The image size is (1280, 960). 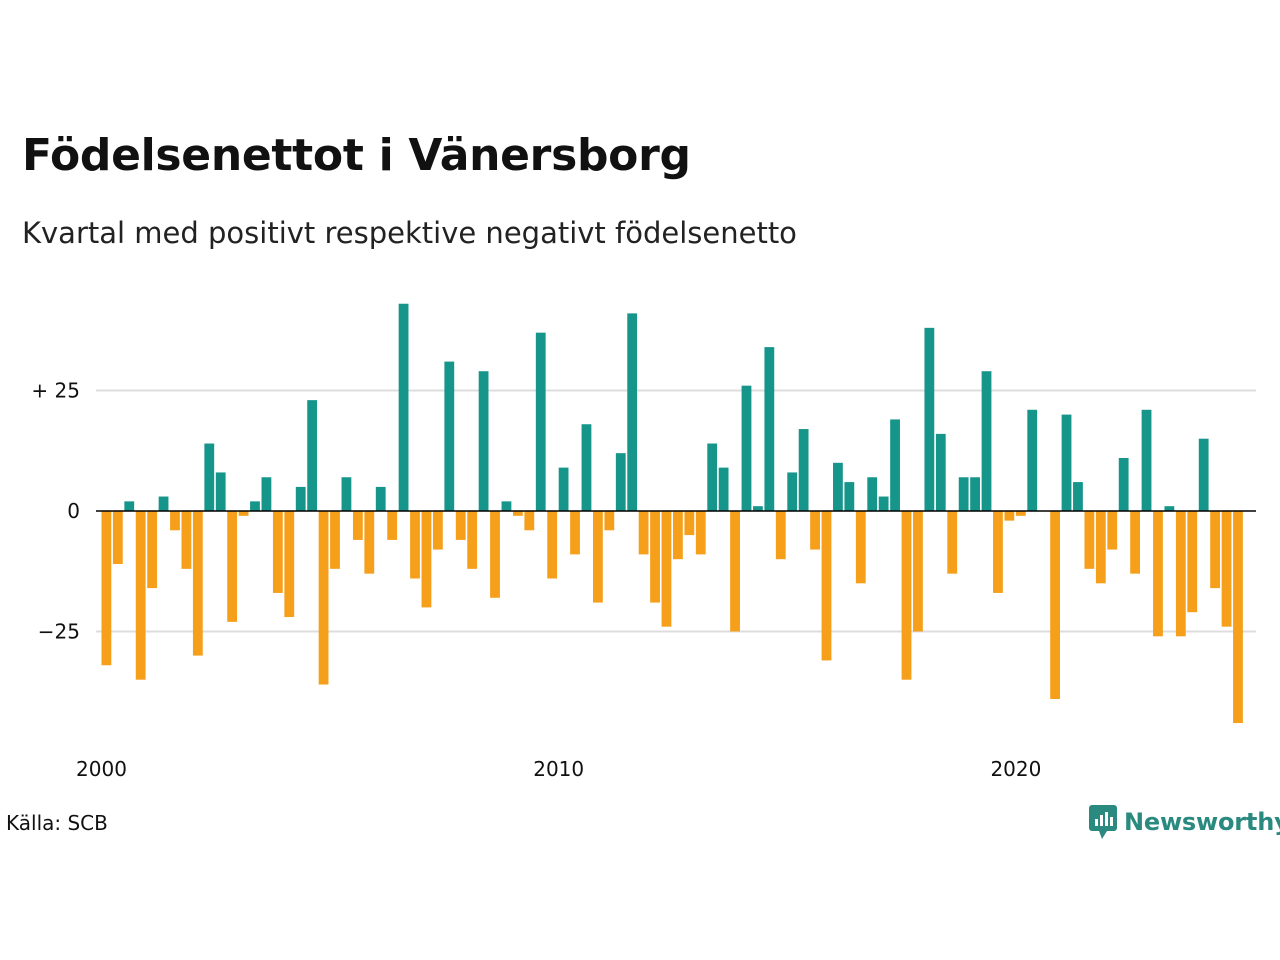 What do you see at coordinates (1015, 769) in the screenshot?
I see `x-tick-label-2: 2020` at bounding box center [1015, 769].